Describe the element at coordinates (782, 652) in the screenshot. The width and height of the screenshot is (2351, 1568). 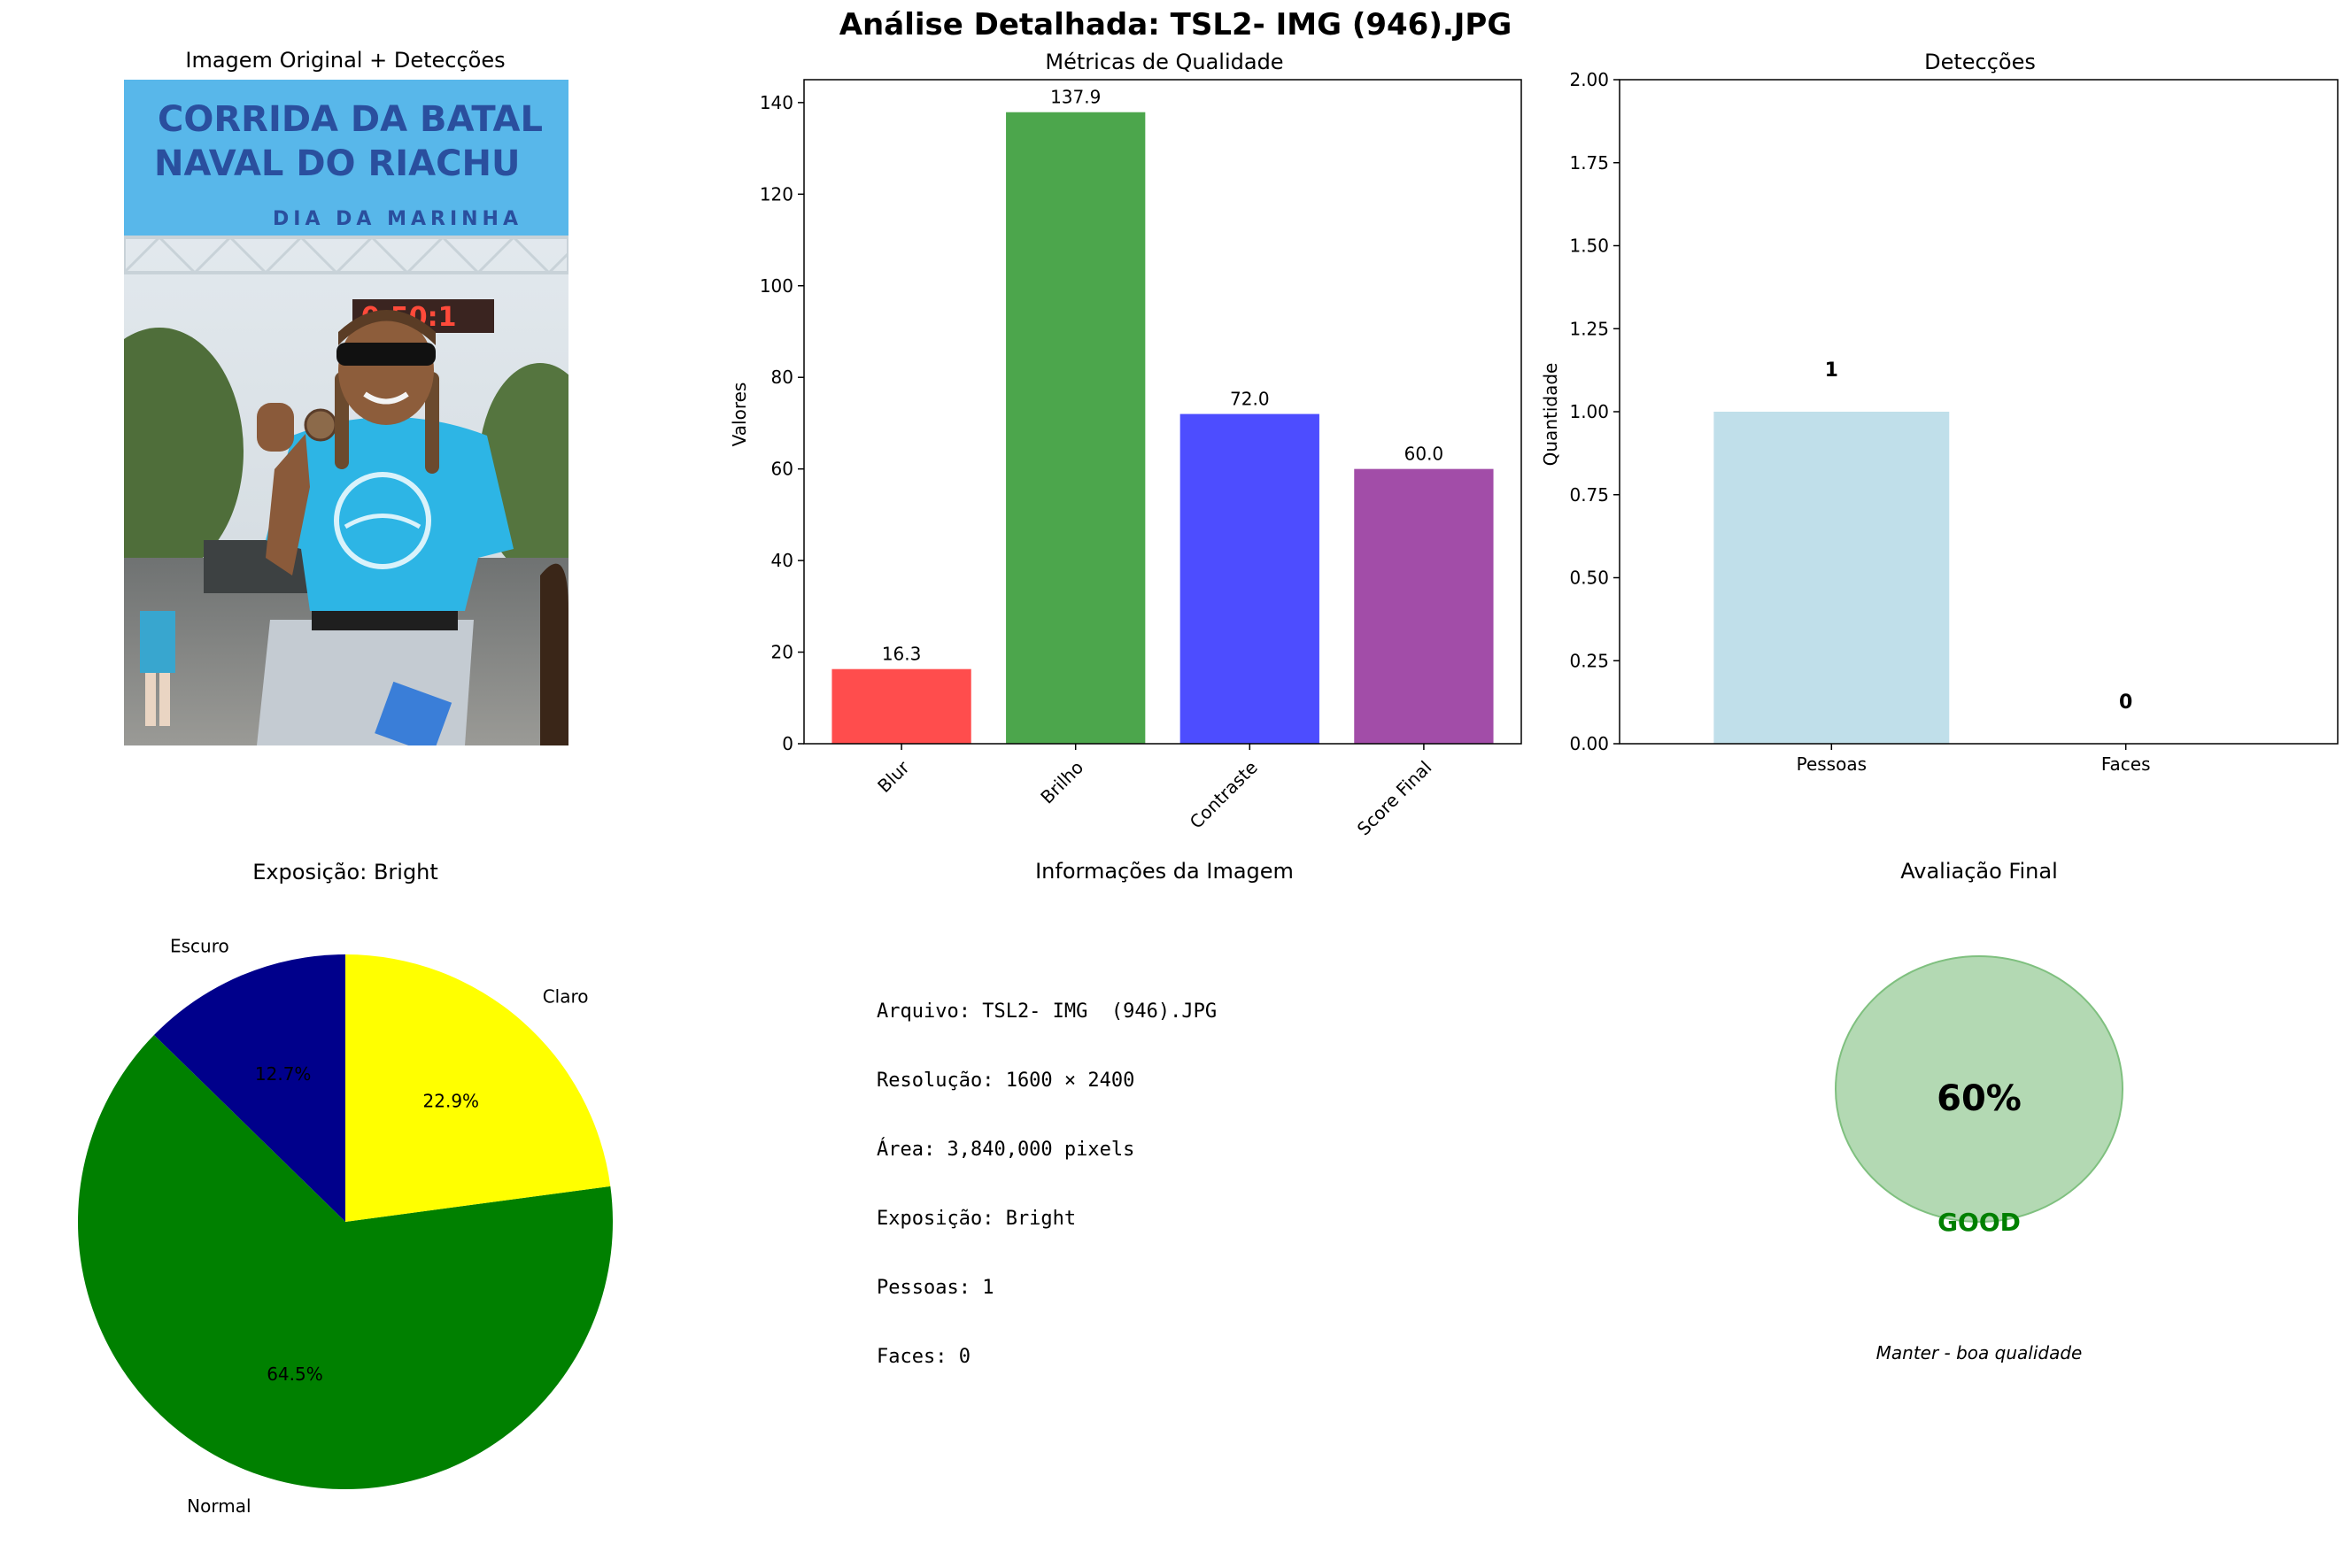
I see `y-tick-label: 20` at that location.